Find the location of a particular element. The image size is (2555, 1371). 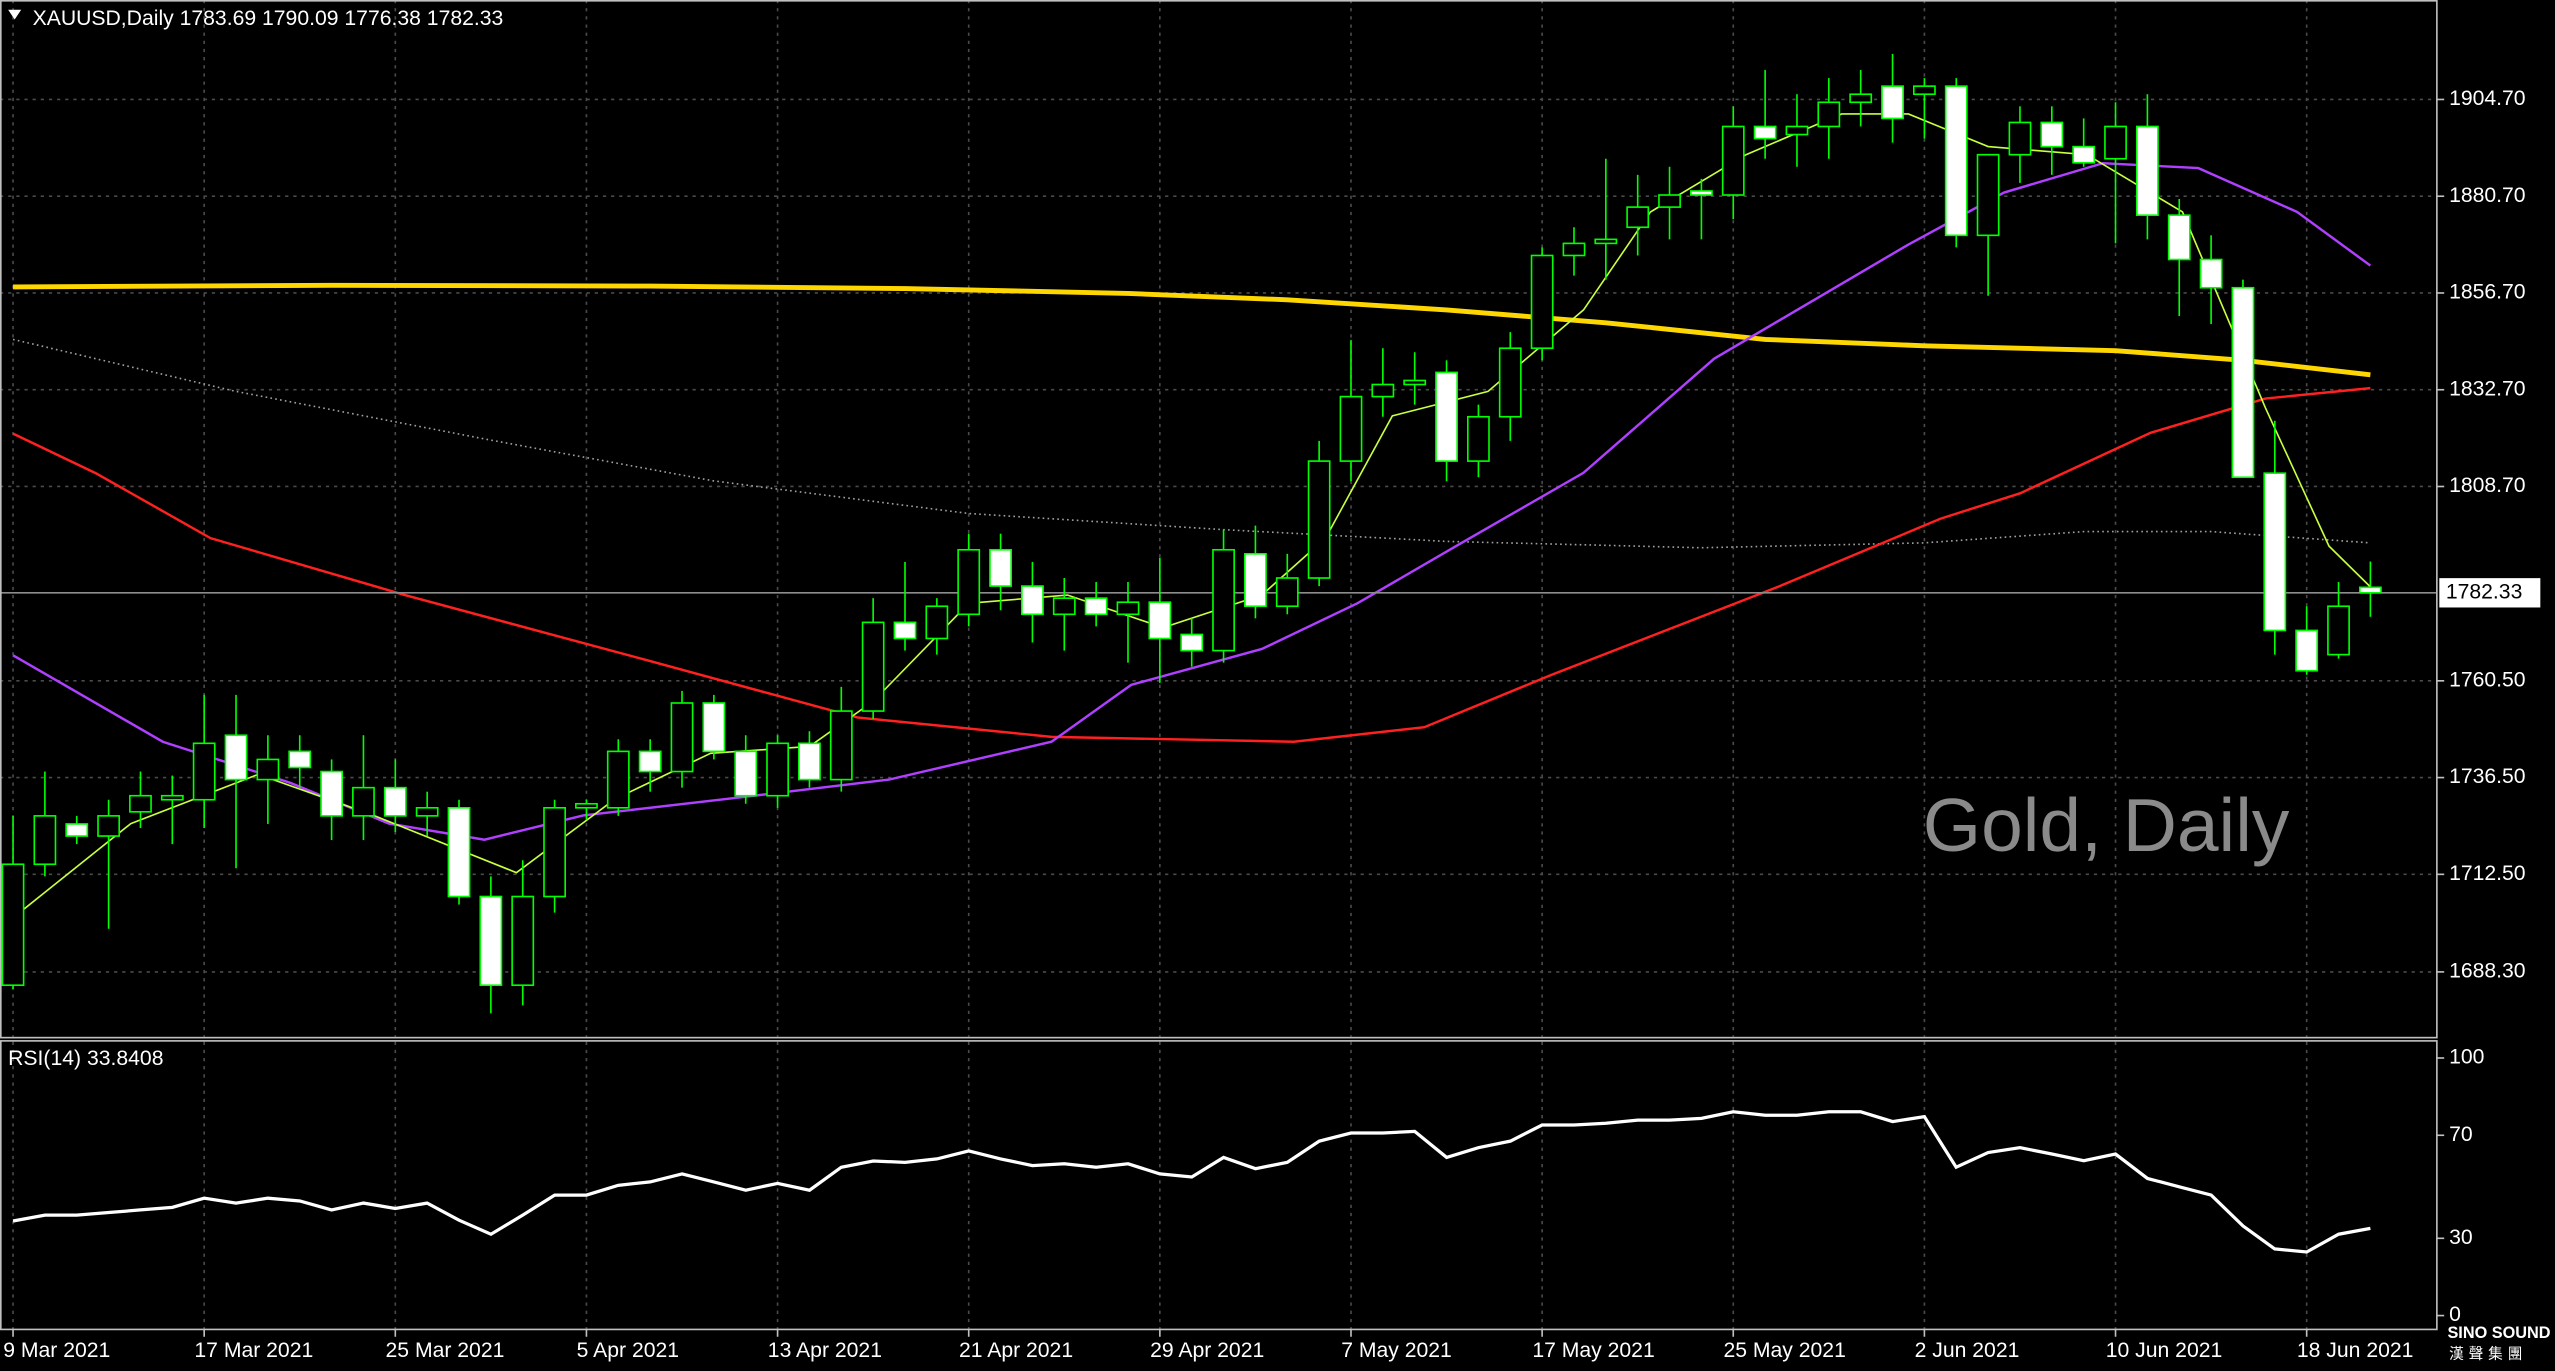

y-tick-label: 1760.50 is located at coordinates (2487, 679).